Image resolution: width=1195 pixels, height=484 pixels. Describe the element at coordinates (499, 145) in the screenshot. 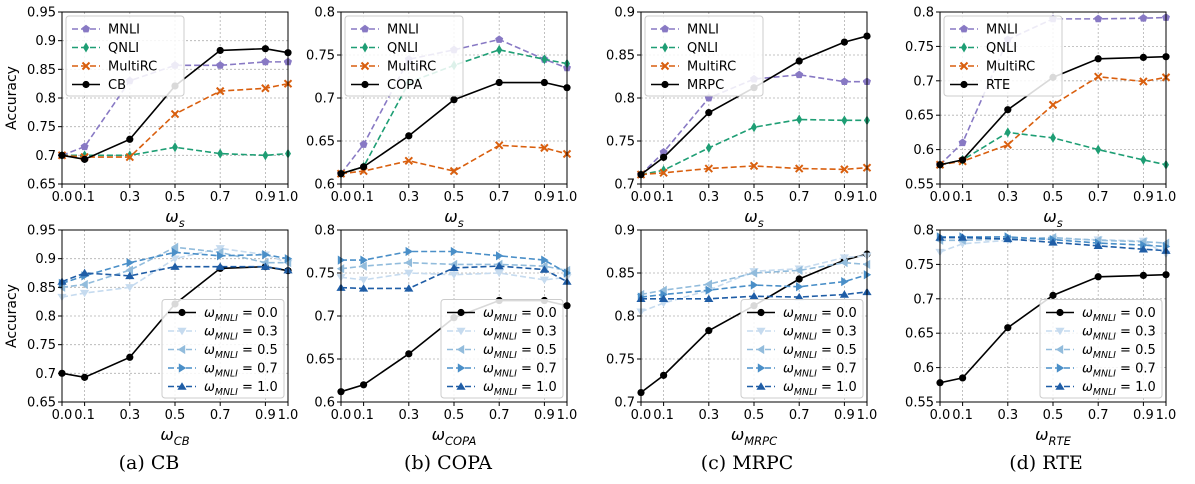

I see `data-point-1-2-4-b` at that location.